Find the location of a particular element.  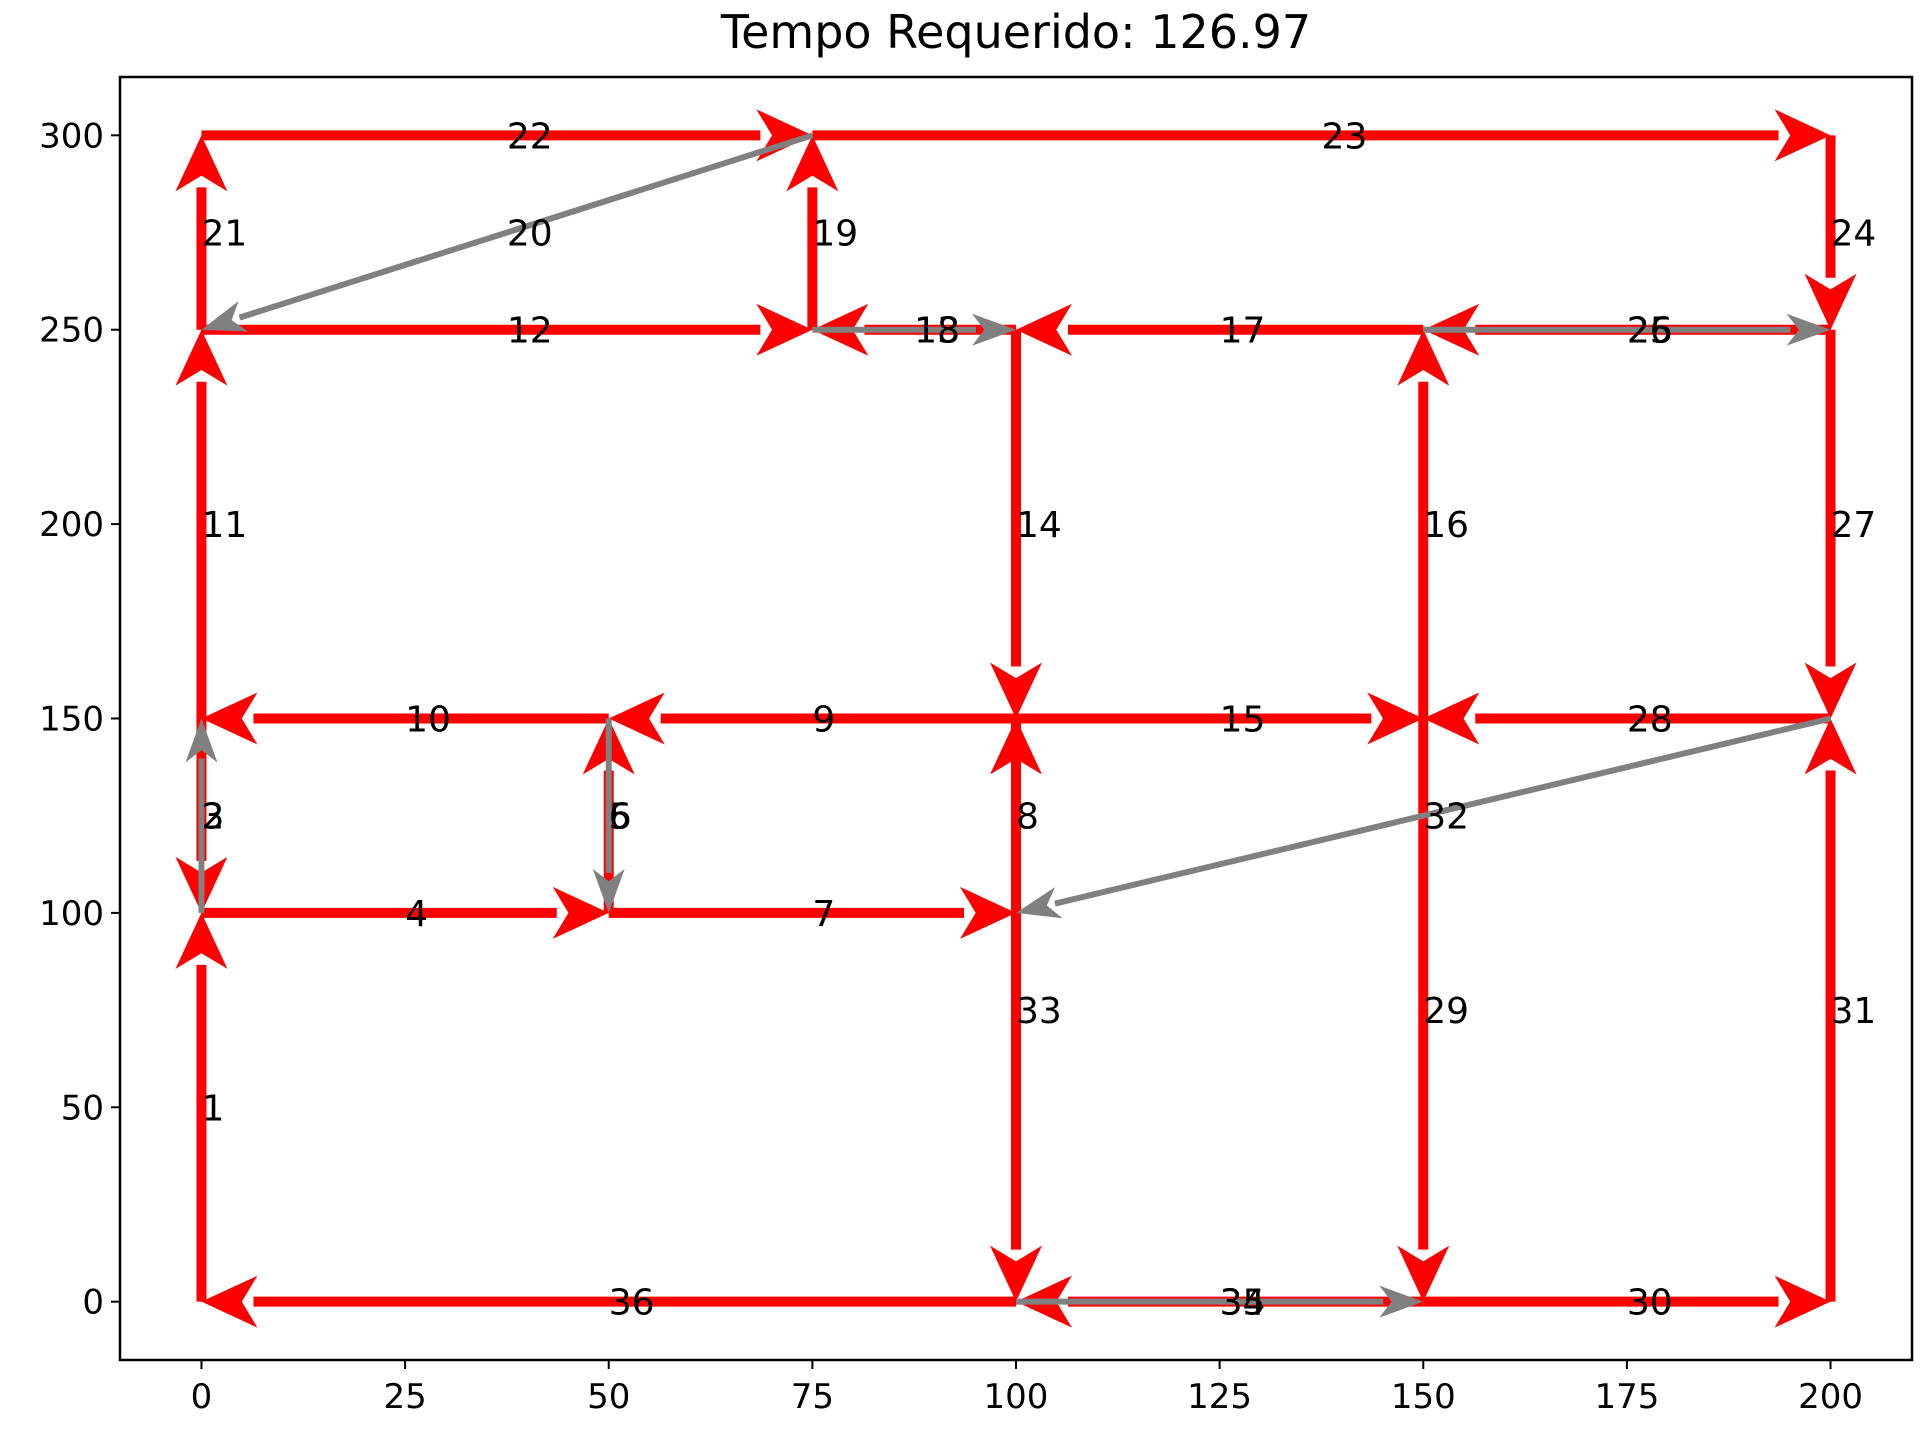

edge-label-3: 3 is located at coordinates (212, 817).